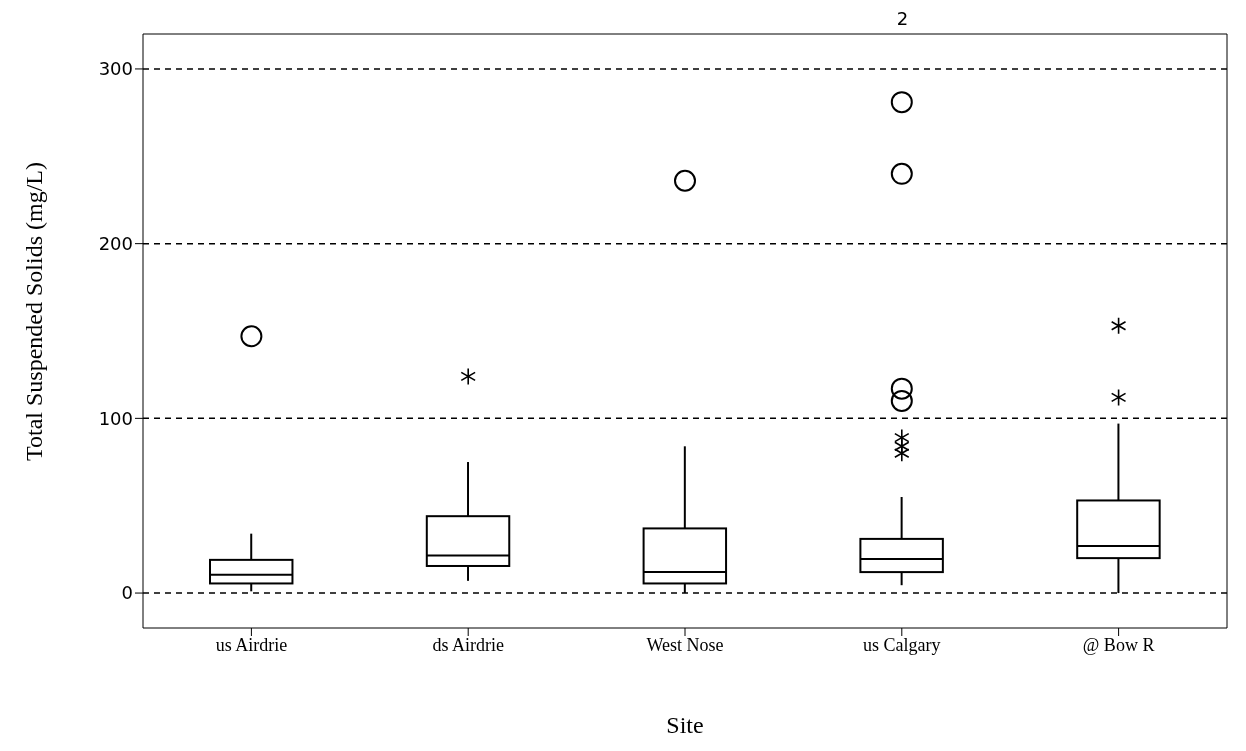  Describe the element at coordinates (1118, 644) in the screenshot. I see `x-tick-label: @ Bow R` at that location.